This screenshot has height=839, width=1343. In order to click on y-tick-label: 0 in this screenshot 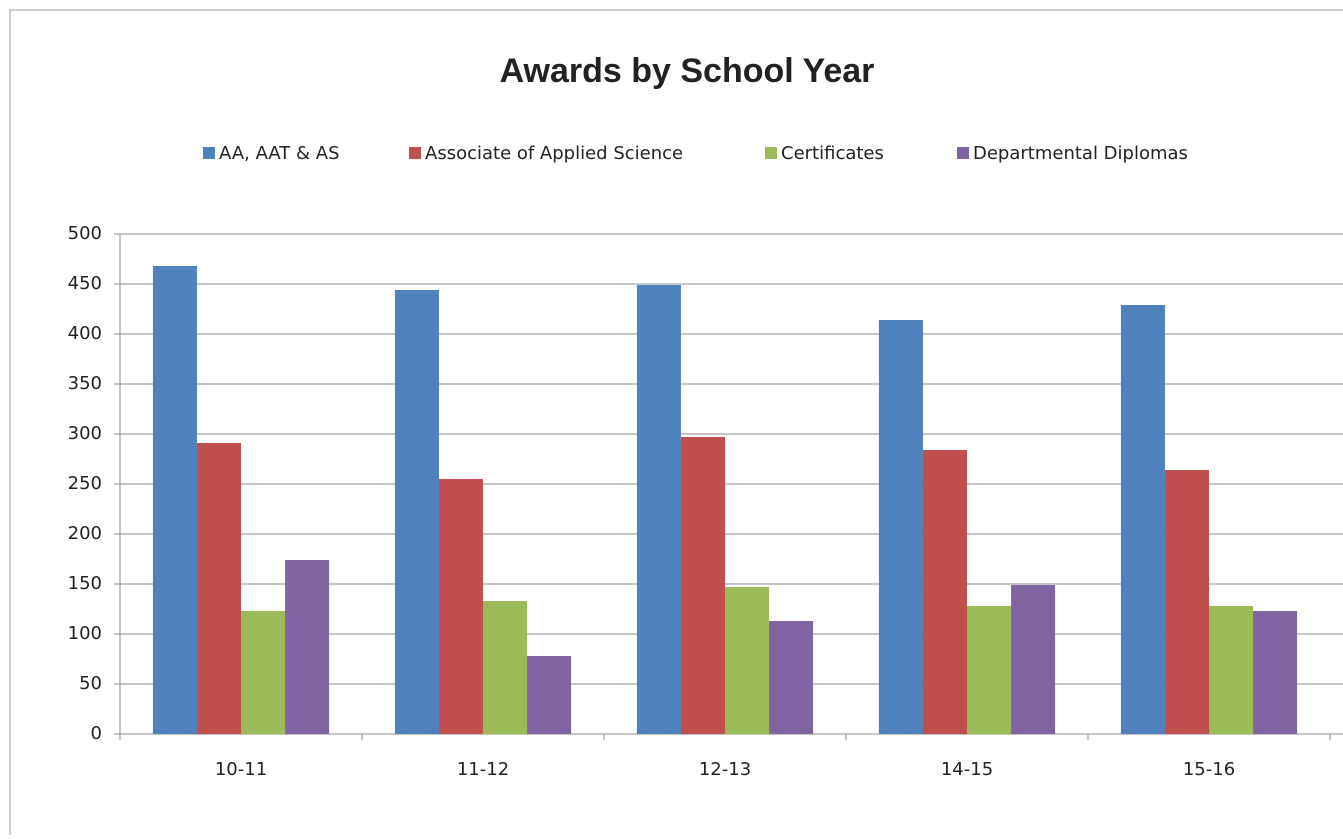, I will do `click(96, 733)`.